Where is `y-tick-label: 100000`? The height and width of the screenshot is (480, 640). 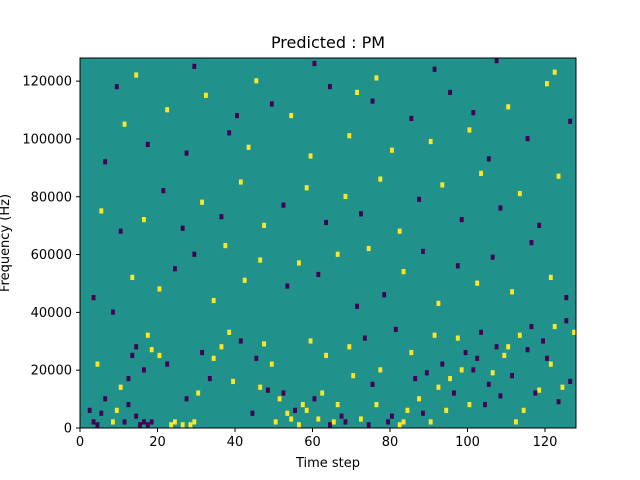 y-tick-label: 100000 is located at coordinates (47, 139).